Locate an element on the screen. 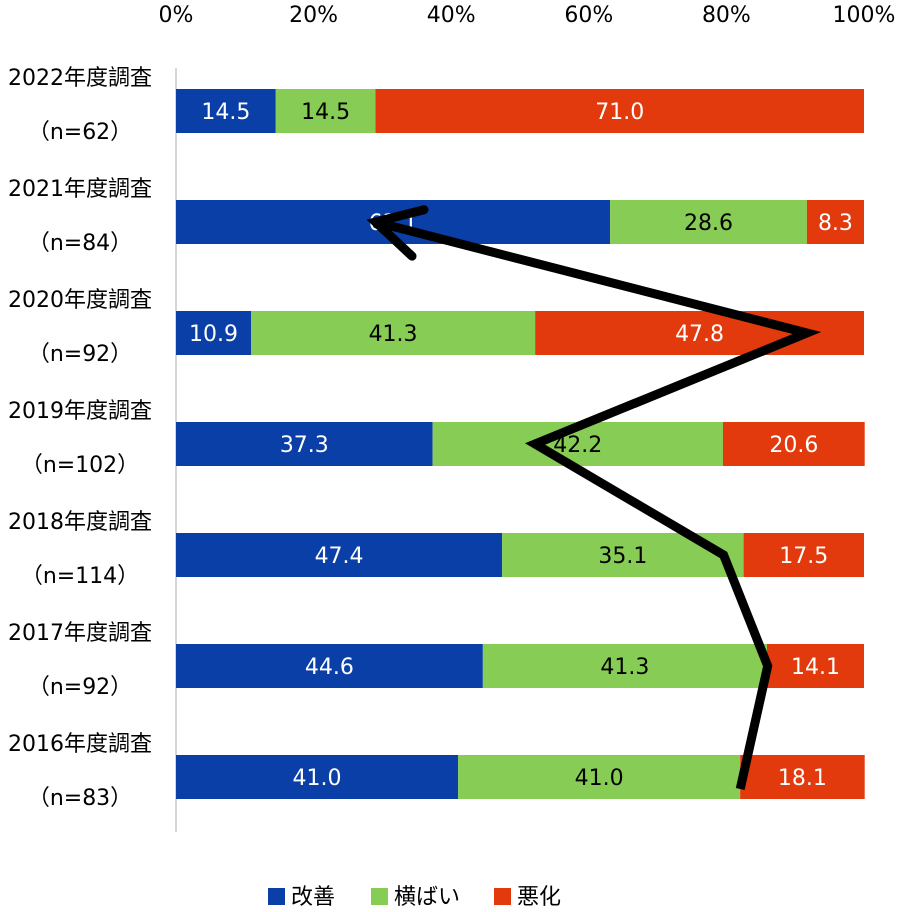  data-label: 44.6 is located at coordinates (329, 667).